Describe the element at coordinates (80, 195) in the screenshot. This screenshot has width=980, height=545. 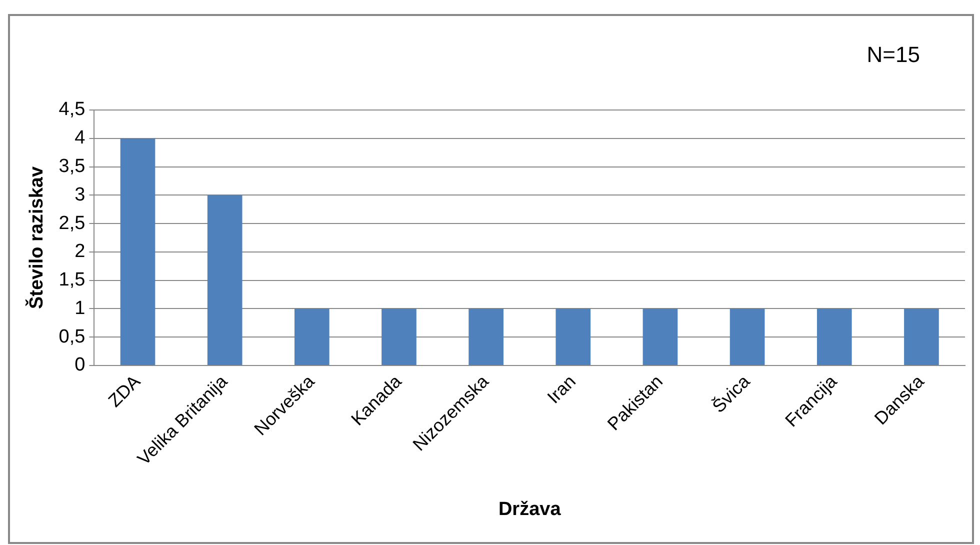
I see `y-tick-label: 3` at that location.